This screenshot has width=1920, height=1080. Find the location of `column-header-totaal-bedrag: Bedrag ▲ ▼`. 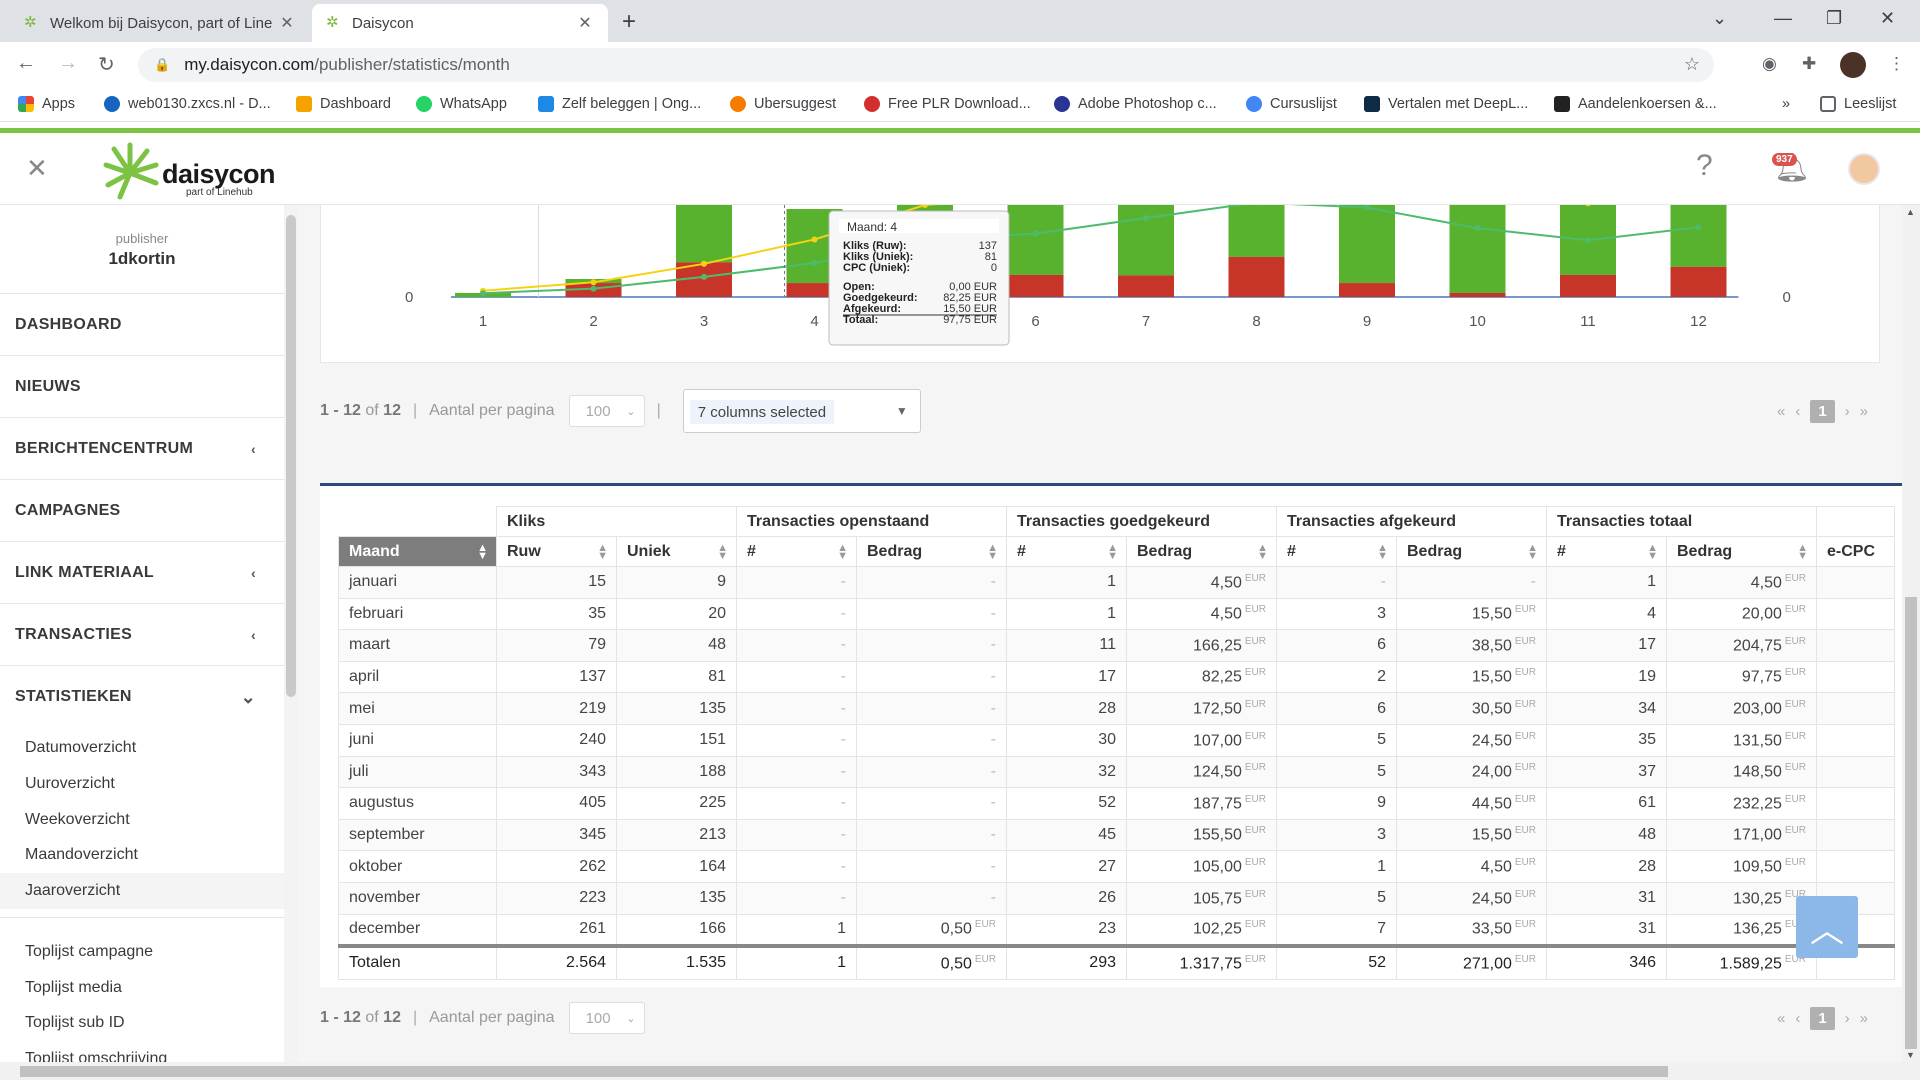

column-header-totaal-bedrag: Bedrag ▲ ▼ is located at coordinates (1741, 551).